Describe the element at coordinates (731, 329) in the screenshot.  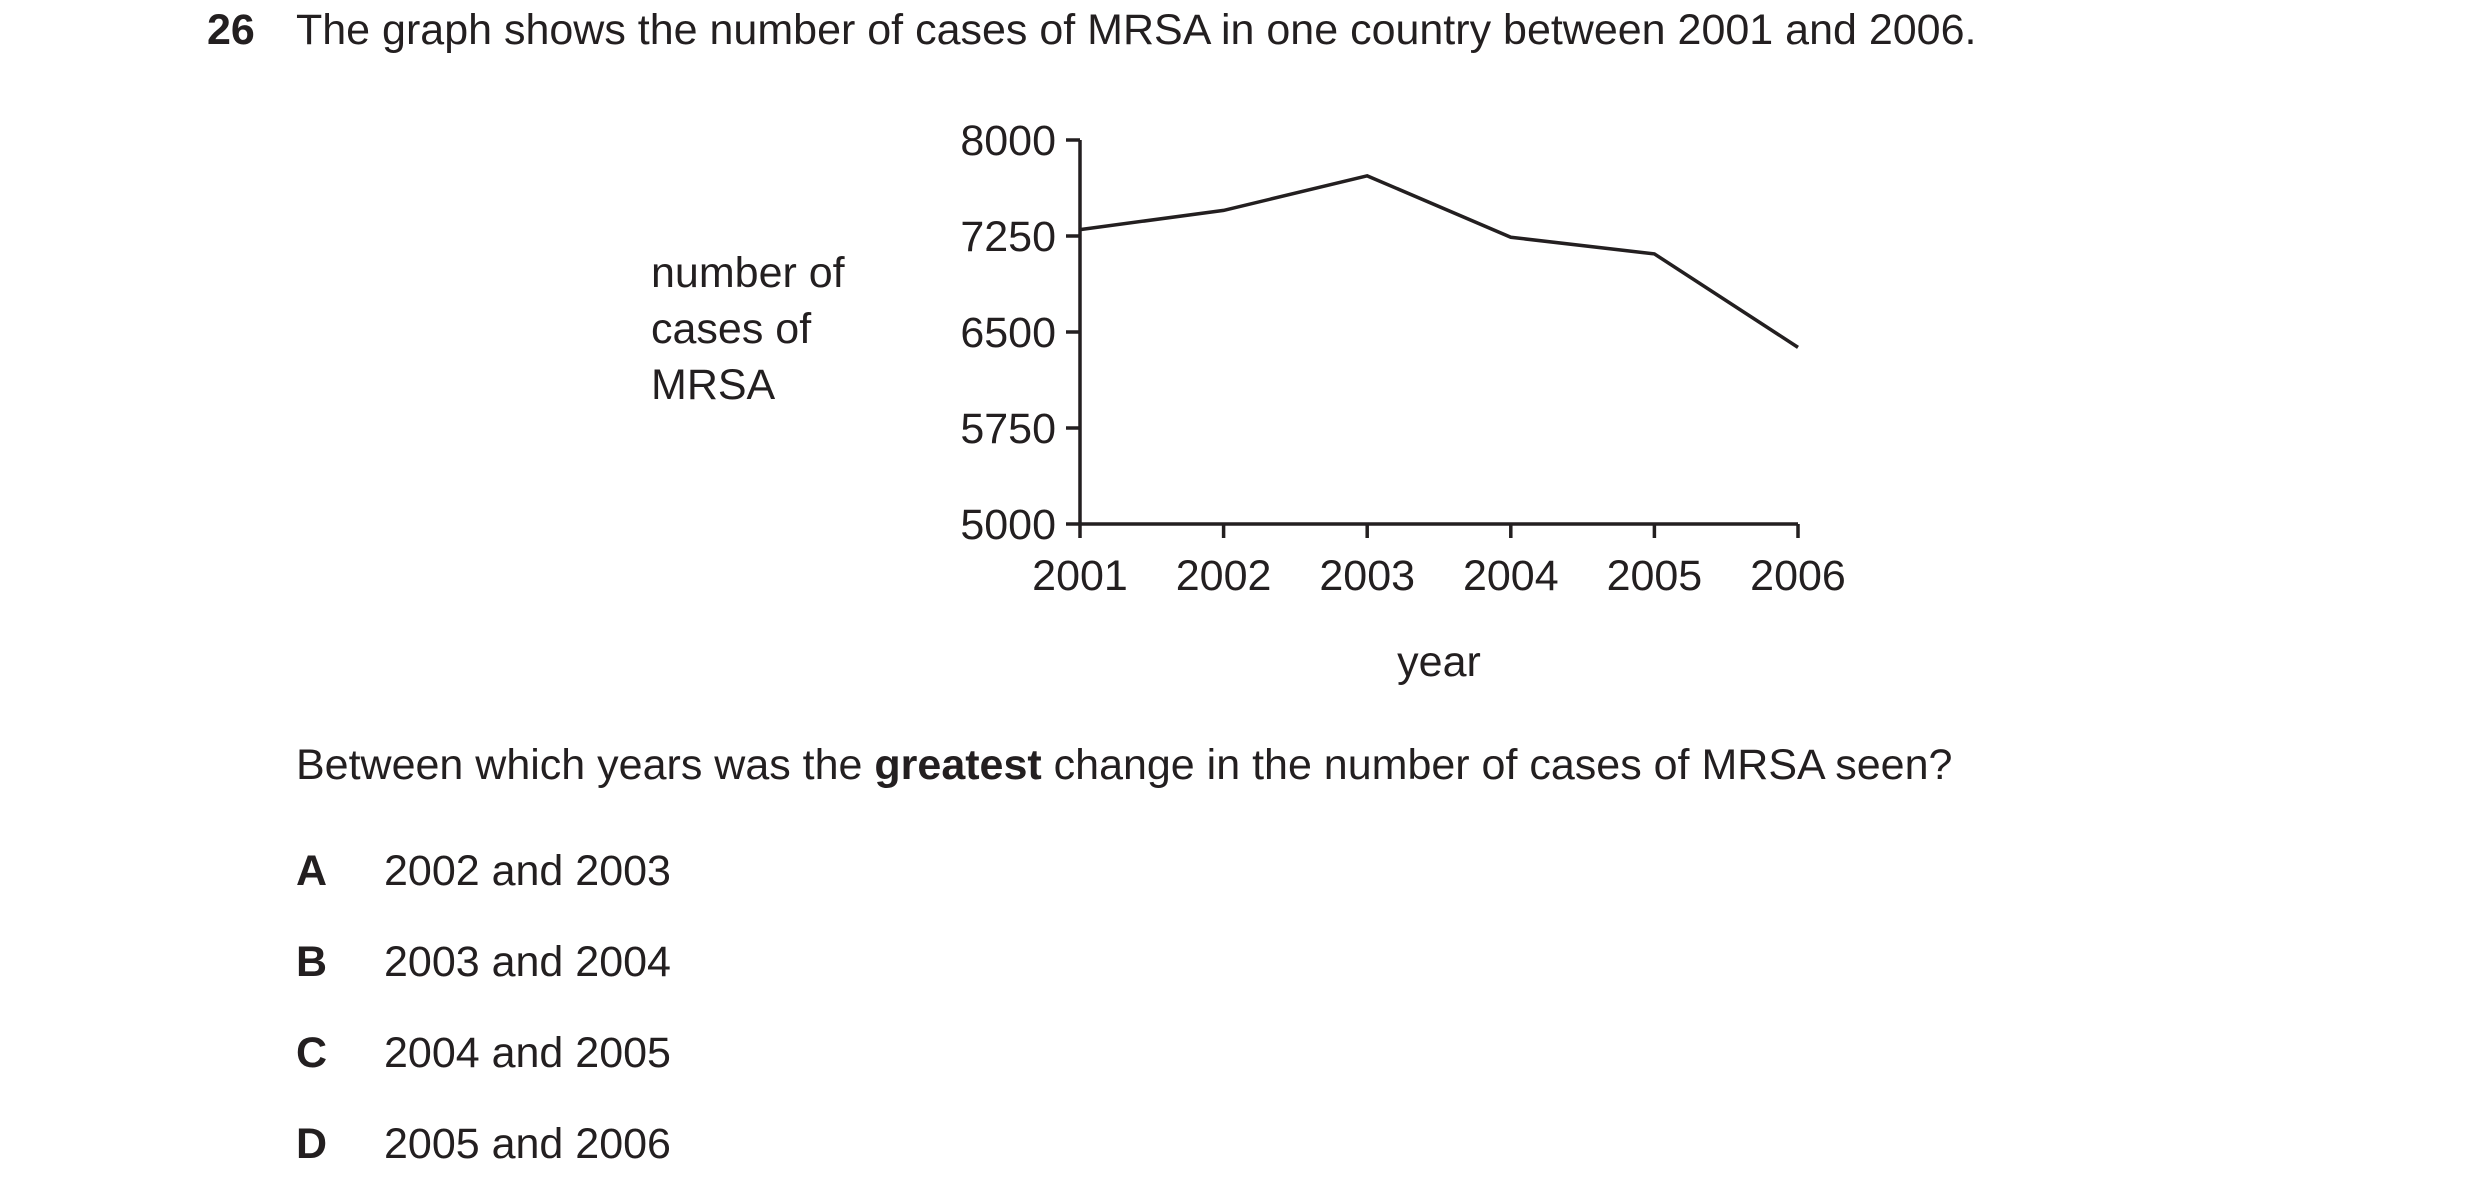
I see `y-axis-label-line-2: cases of` at that location.